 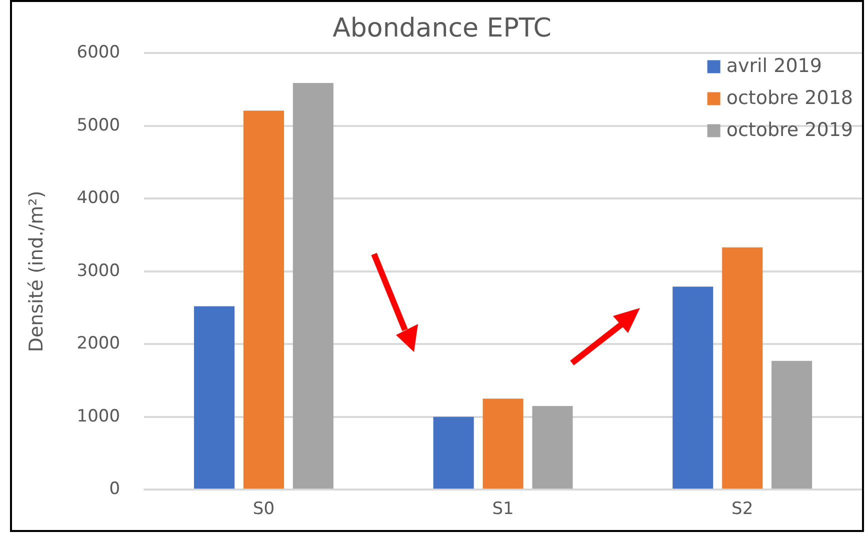 I want to click on legend-label: octobre 2019, so click(x=790, y=130).